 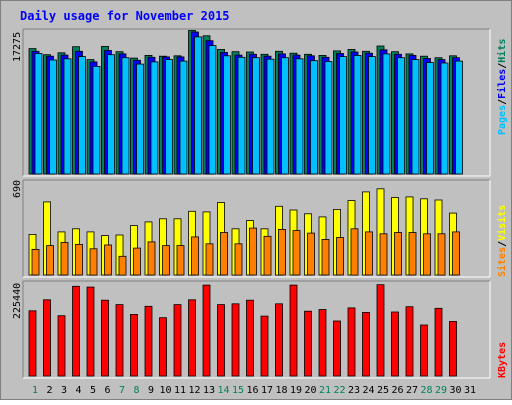 I want to click on x-tick-label-29: 29, so click(x=441, y=390).